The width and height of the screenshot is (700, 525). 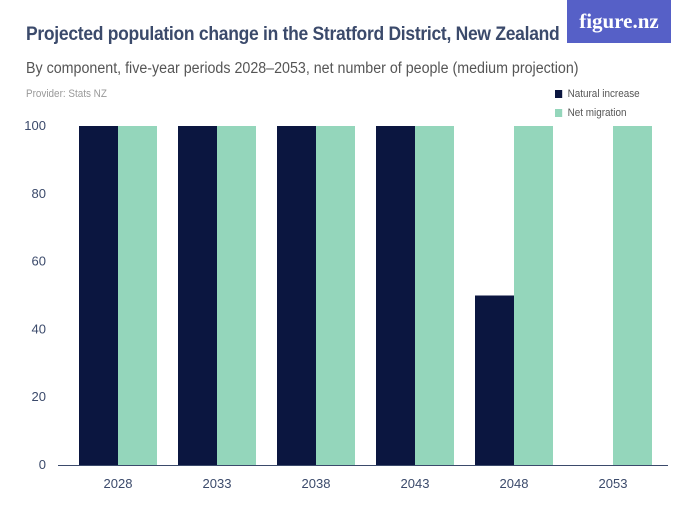 What do you see at coordinates (316, 483) in the screenshot?
I see `x-tick-label: 2038` at bounding box center [316, 483].